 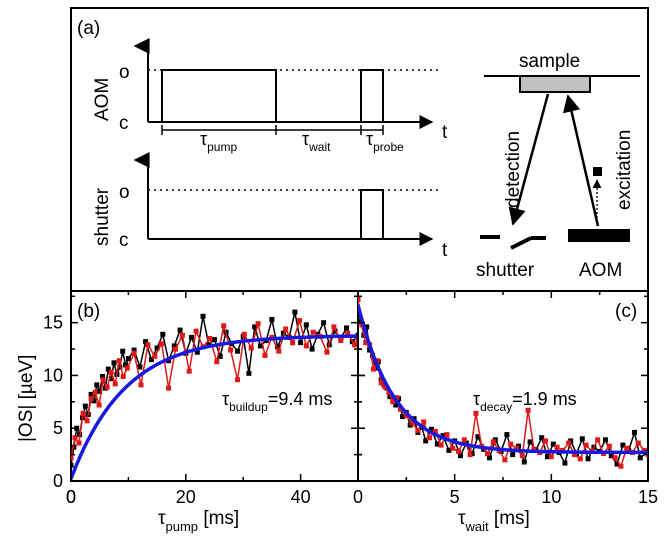 I want to click on aom-t-label: t, so click(x=445, y=132).